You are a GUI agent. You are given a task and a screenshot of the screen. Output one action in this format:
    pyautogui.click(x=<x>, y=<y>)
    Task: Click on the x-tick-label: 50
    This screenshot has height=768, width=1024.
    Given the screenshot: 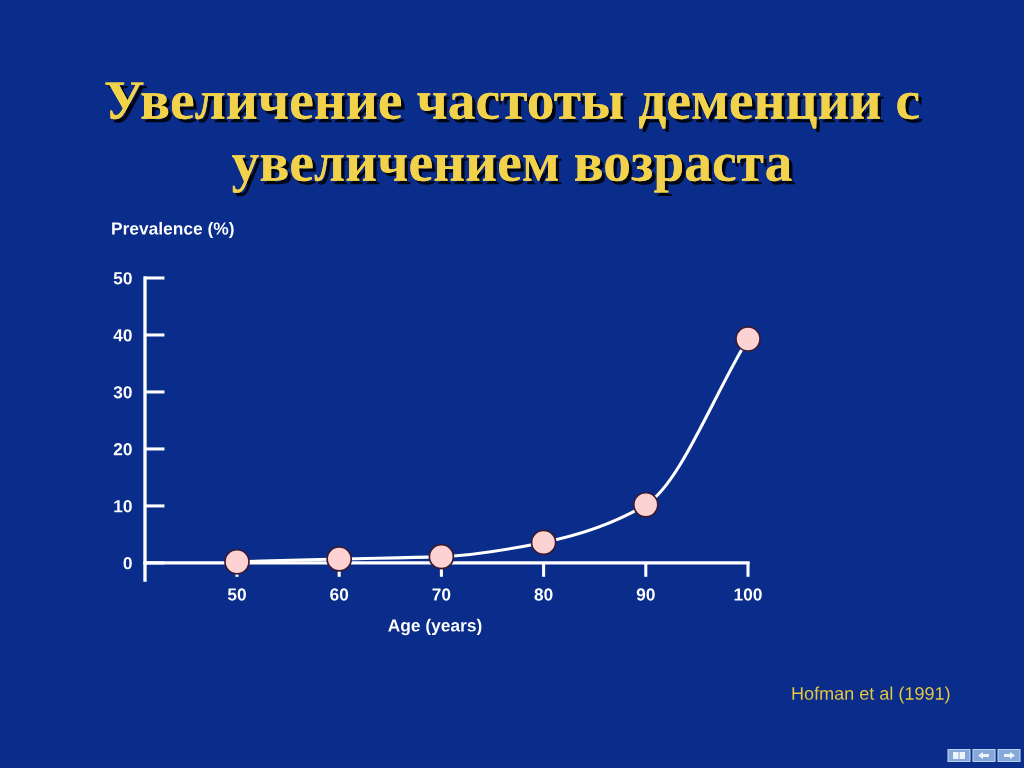 What is the action you would take?
    pyautogui.click(x=236, y=594)
    